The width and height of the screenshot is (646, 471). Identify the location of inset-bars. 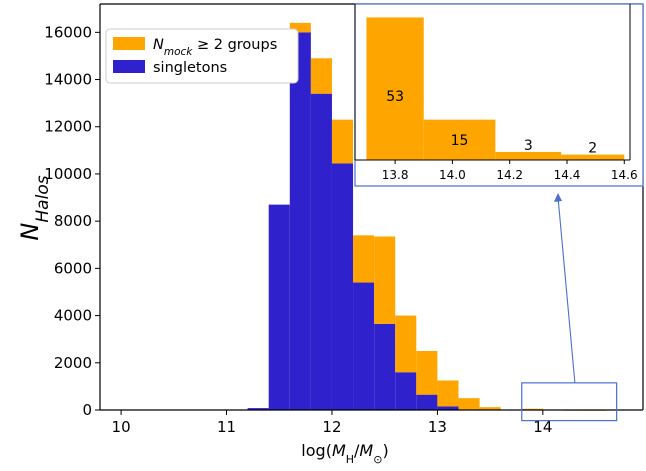
(495, 89).